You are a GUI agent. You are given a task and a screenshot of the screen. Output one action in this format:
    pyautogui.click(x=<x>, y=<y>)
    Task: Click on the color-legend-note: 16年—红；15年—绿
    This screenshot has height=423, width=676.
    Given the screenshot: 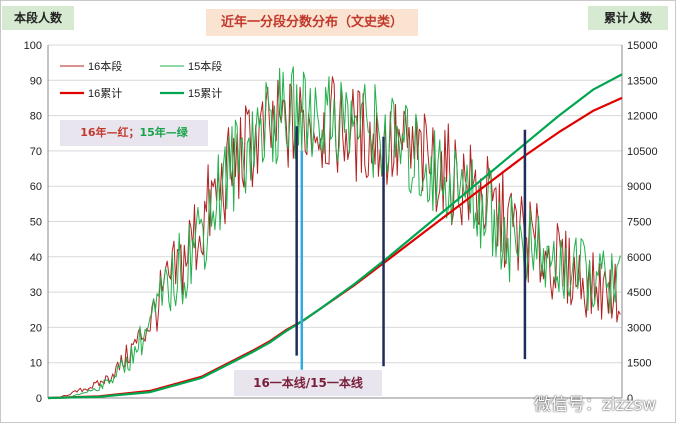 What is the action you would take?
    pyautogui.click(x=134, y=133)
    